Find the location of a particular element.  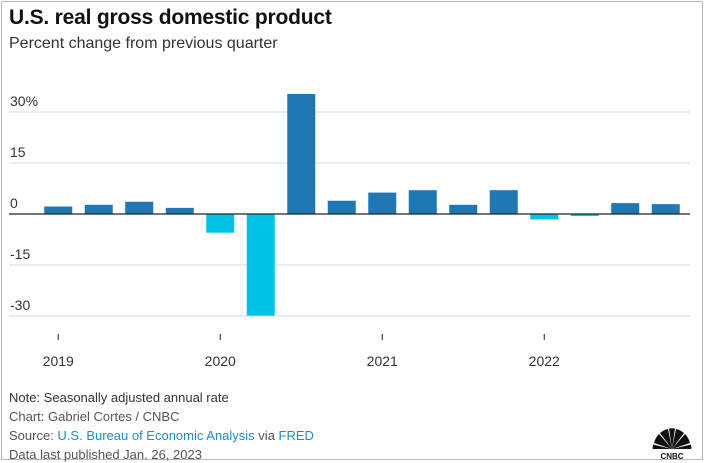

footer-published: Data last published Jan. 26, 2023 is located at coordinates (105, 454).